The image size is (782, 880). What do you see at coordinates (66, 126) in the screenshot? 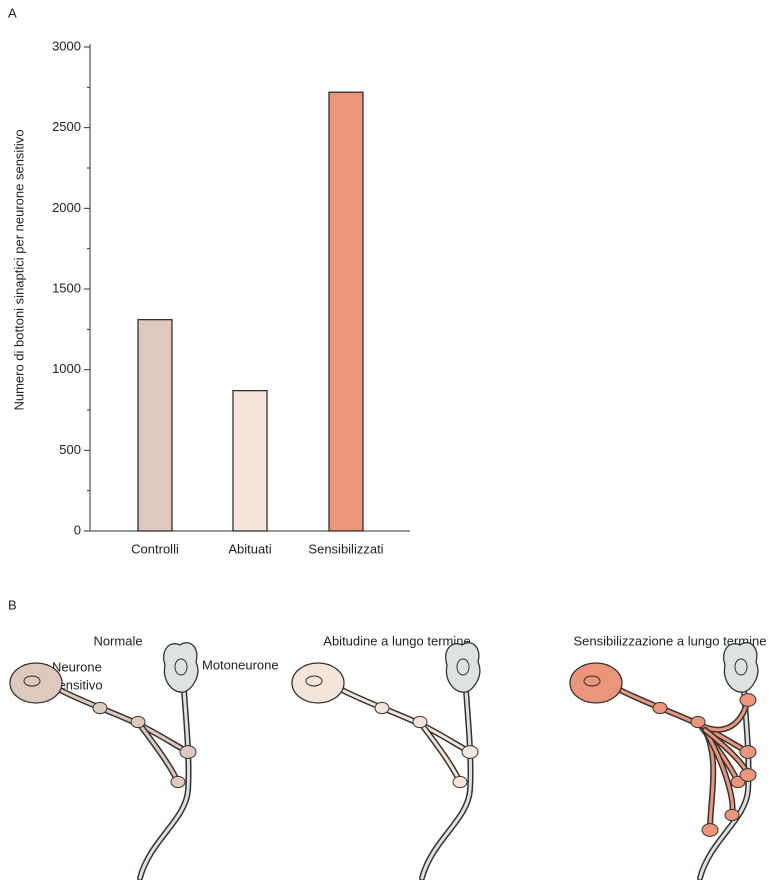
I see `y-tick-label: 2500` at bounding box center [66, 126].